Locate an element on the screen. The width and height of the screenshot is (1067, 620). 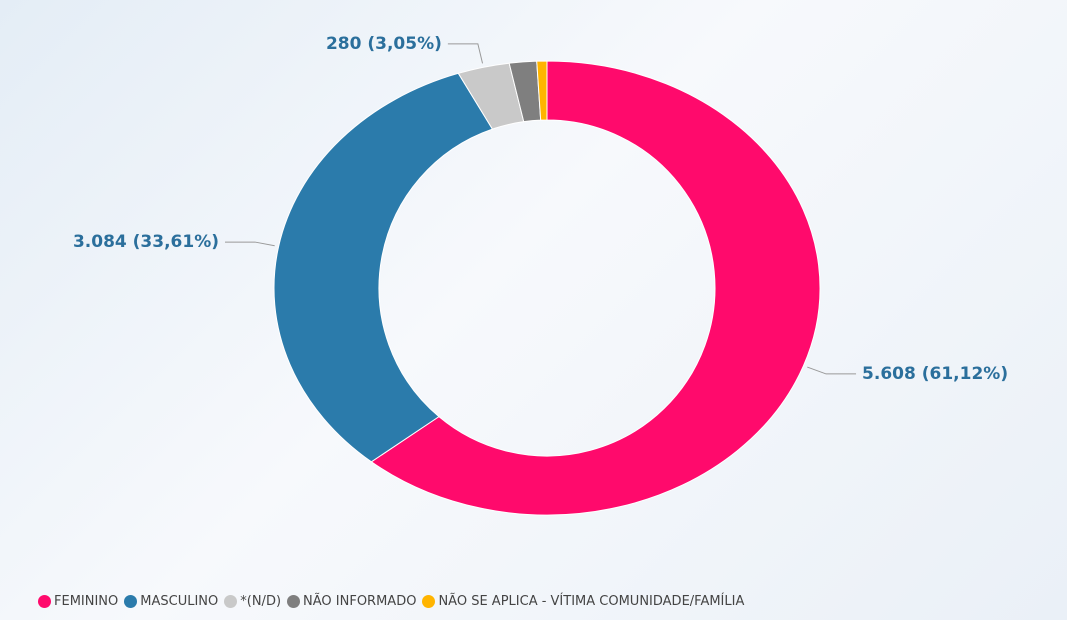
legend-item: FEMININO is located at coordinates (78, 601).